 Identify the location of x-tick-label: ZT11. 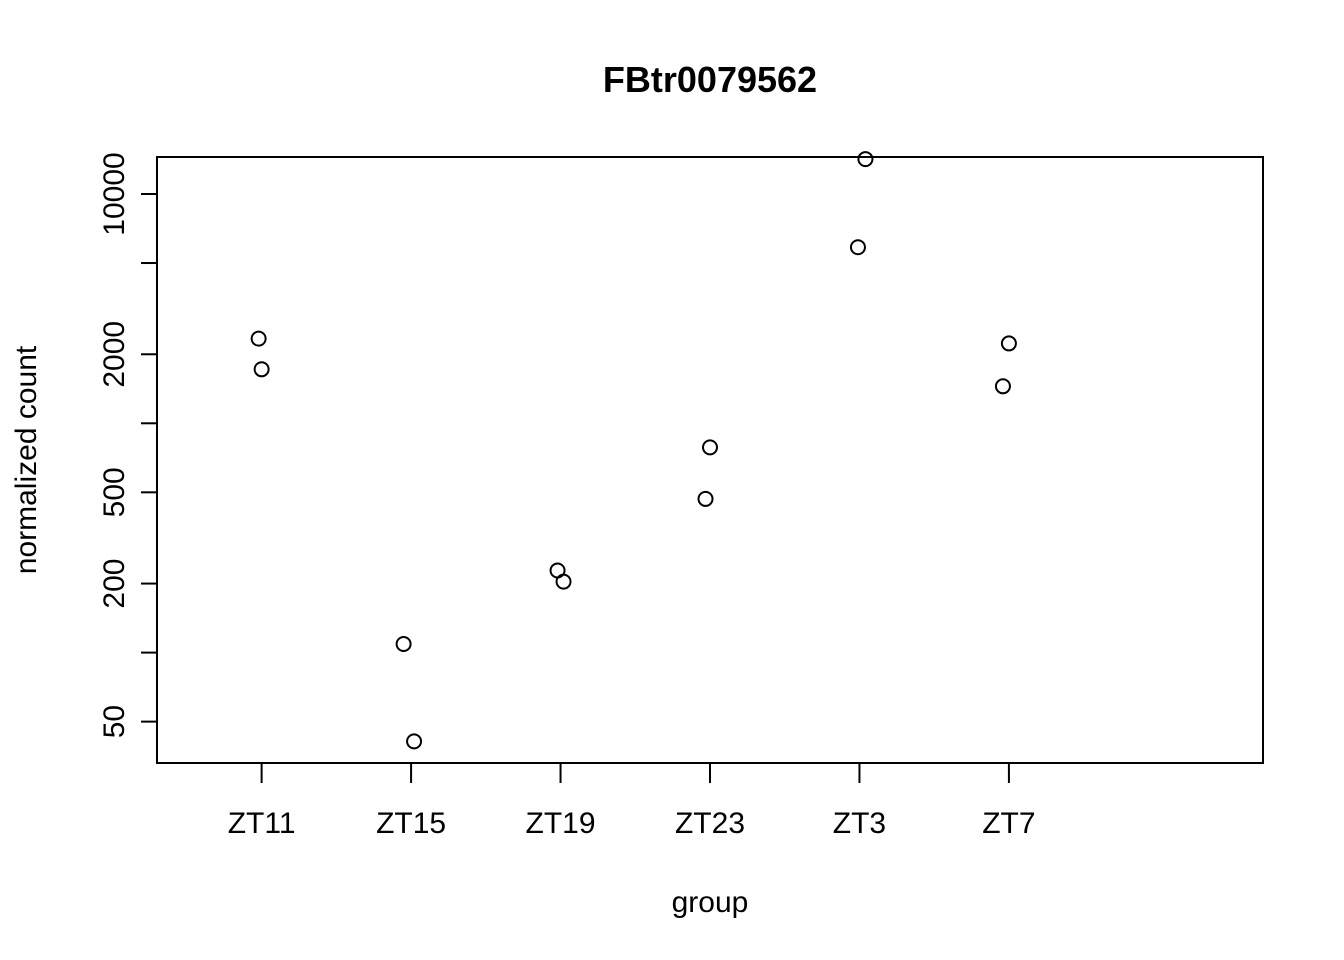
(262, 823).